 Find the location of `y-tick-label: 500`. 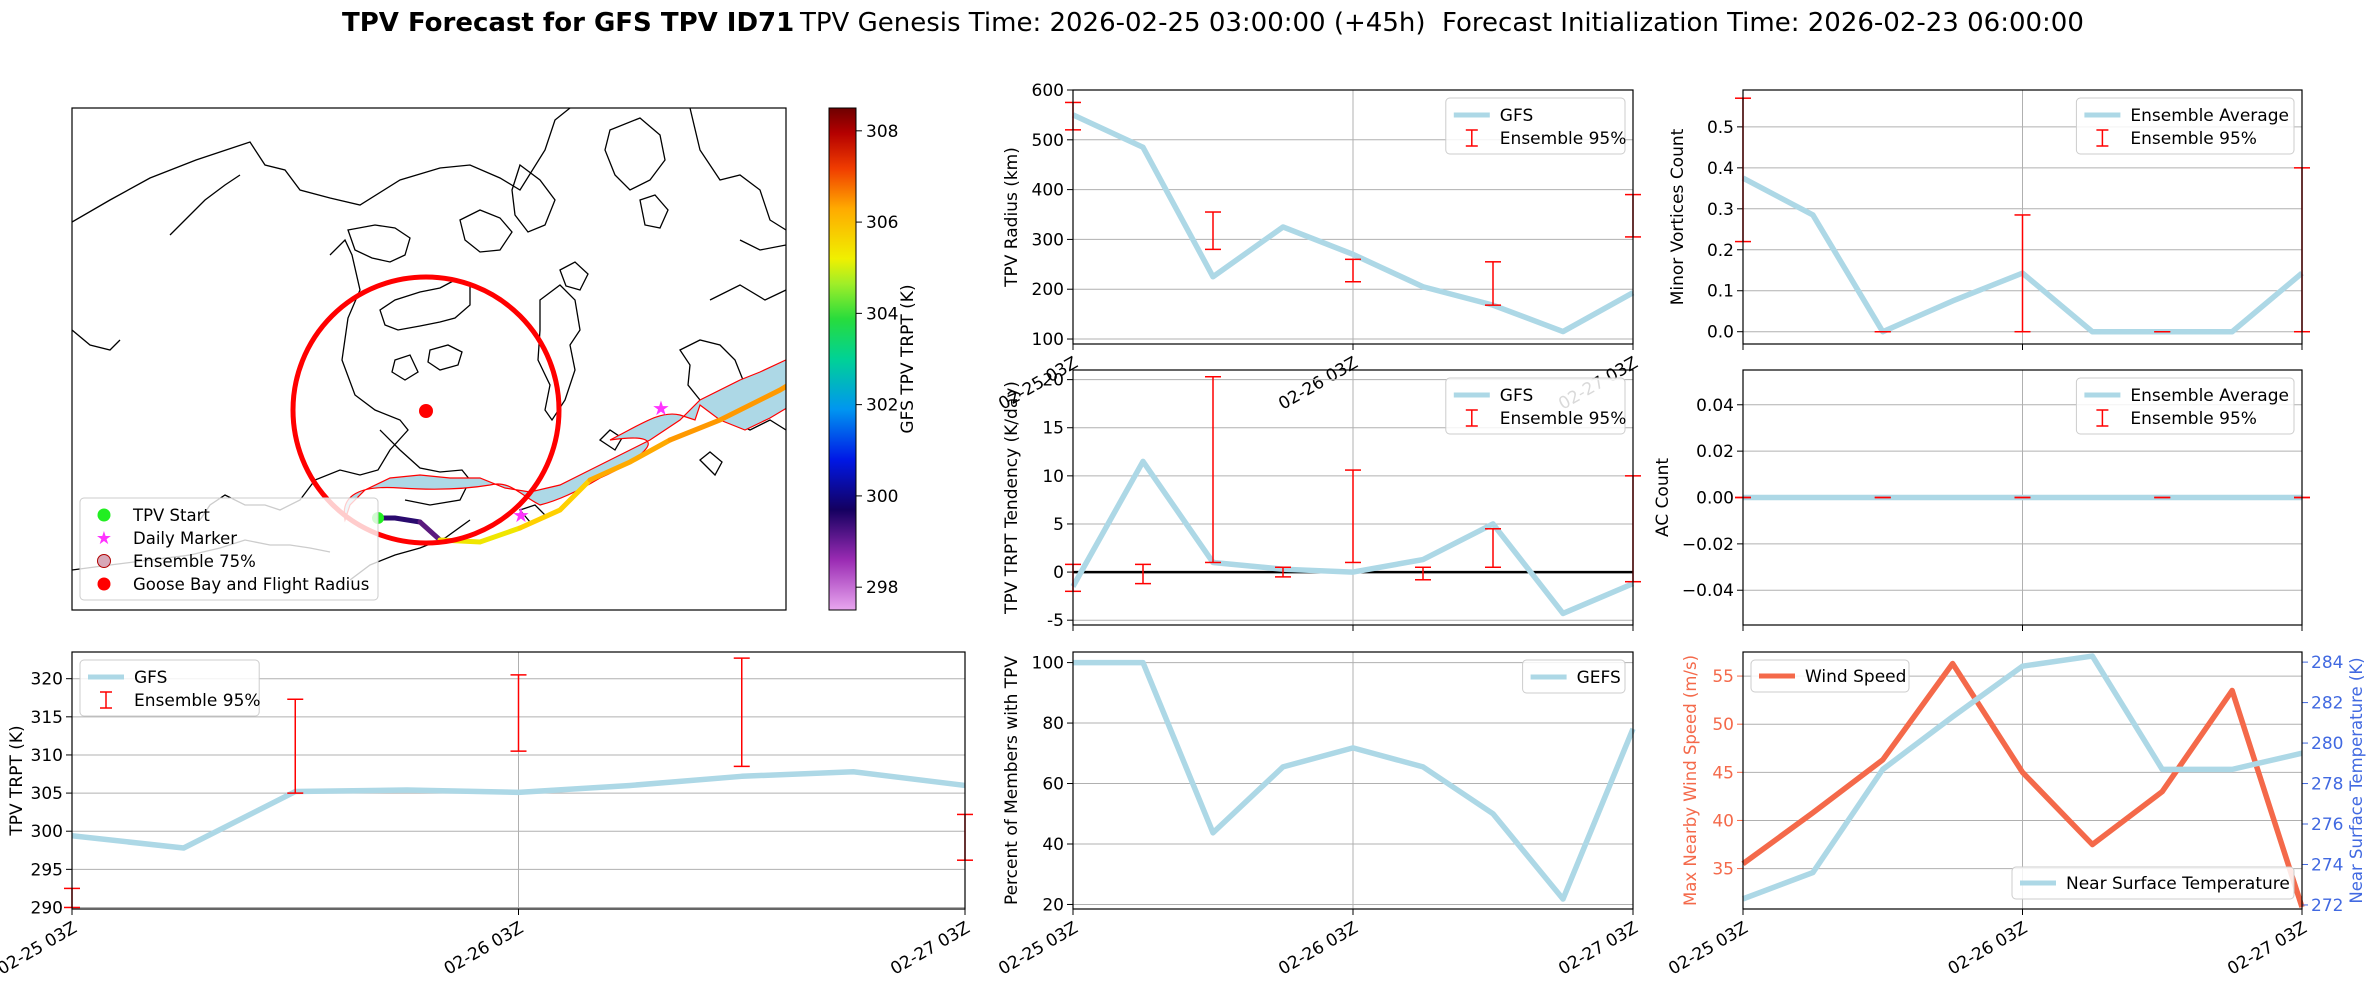

y-tick-label: 500 is located at coordinates (1048, 141).